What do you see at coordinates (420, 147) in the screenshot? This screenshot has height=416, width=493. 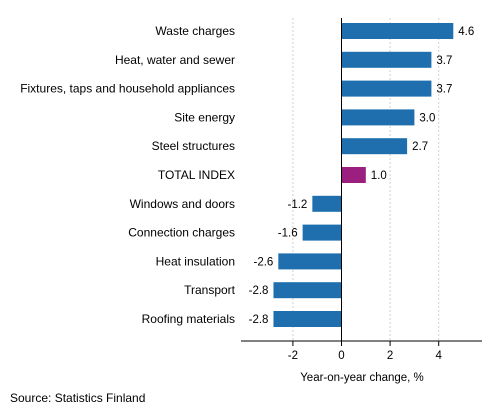 I see `value-label: 2.7` at bounding box center [420, 147].